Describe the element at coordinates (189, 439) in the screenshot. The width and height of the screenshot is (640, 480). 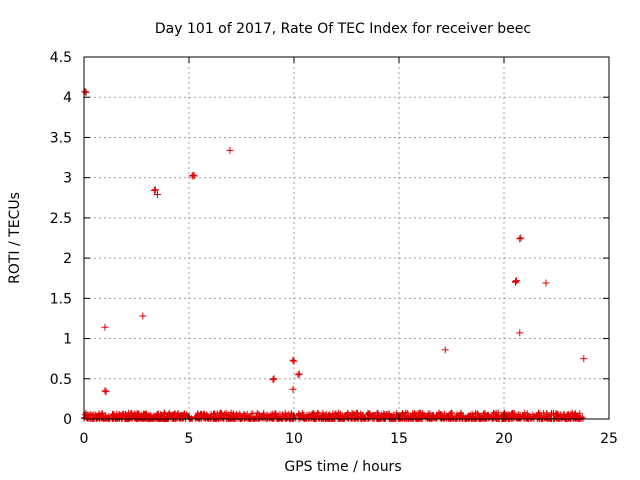
I see `x-tick-label: 5` at that location.